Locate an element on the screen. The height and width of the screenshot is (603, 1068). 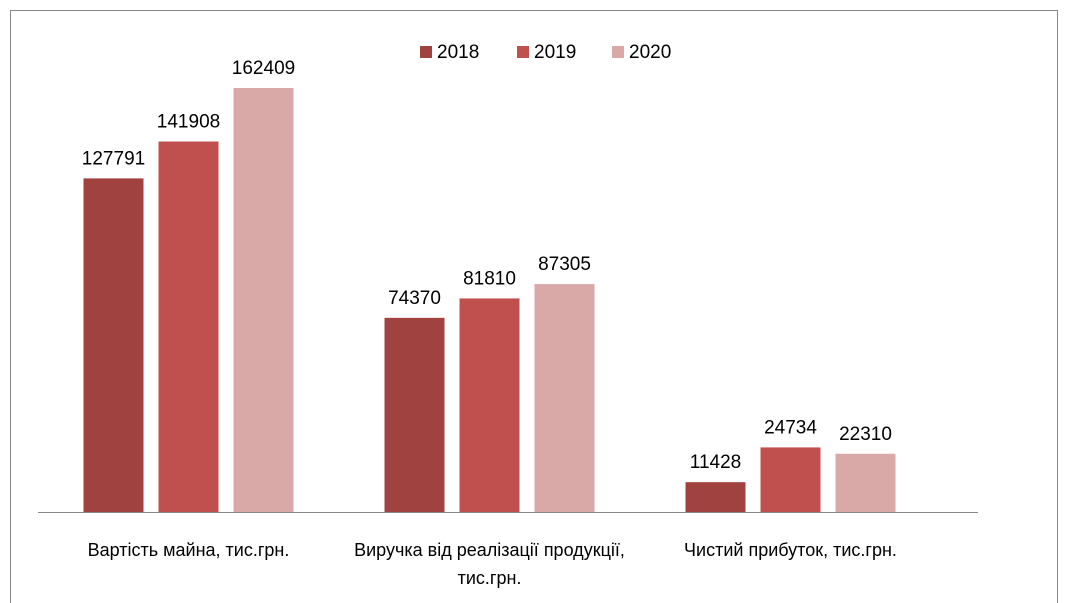
x-tick-label: Вартість майна, тис.грн. is located at coordinates (188, 550).